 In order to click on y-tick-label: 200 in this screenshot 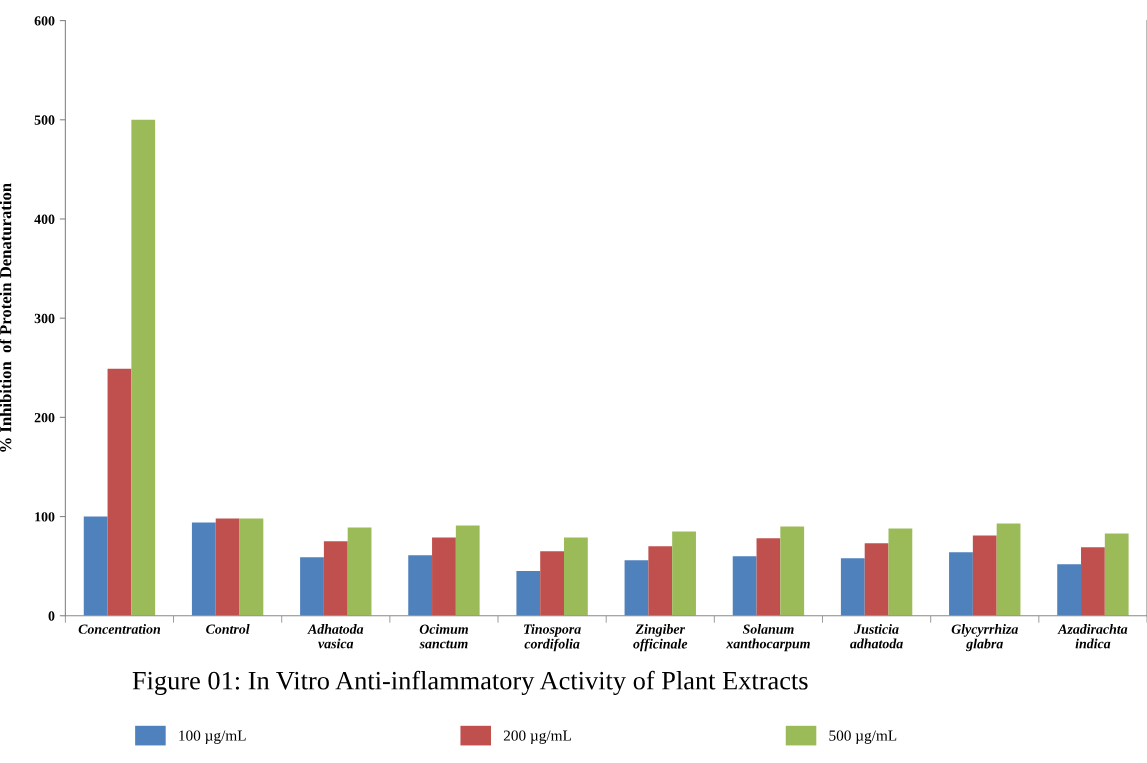, I will do `click(44, 417)`.